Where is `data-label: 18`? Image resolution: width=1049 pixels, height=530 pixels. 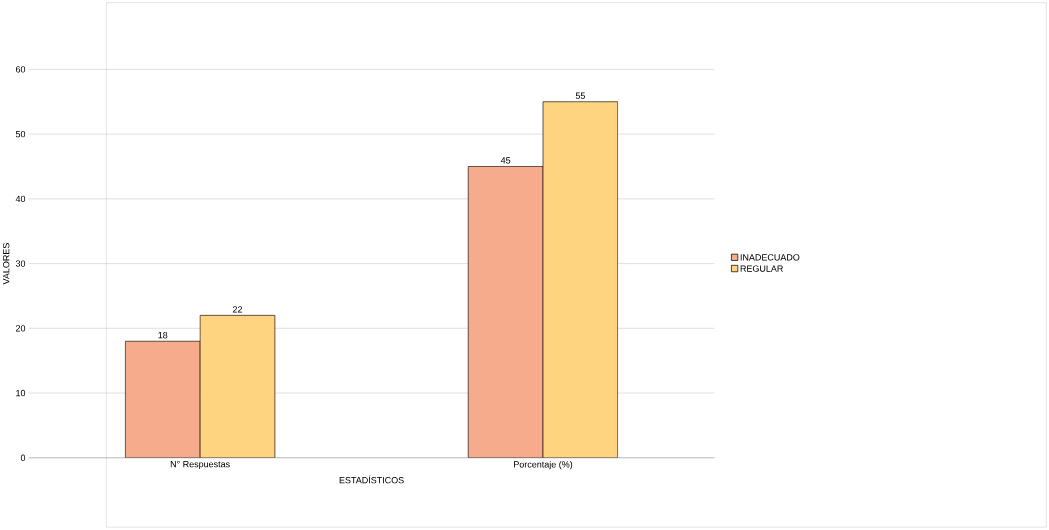 data-label: 18 is located at coordinates (163, 335).